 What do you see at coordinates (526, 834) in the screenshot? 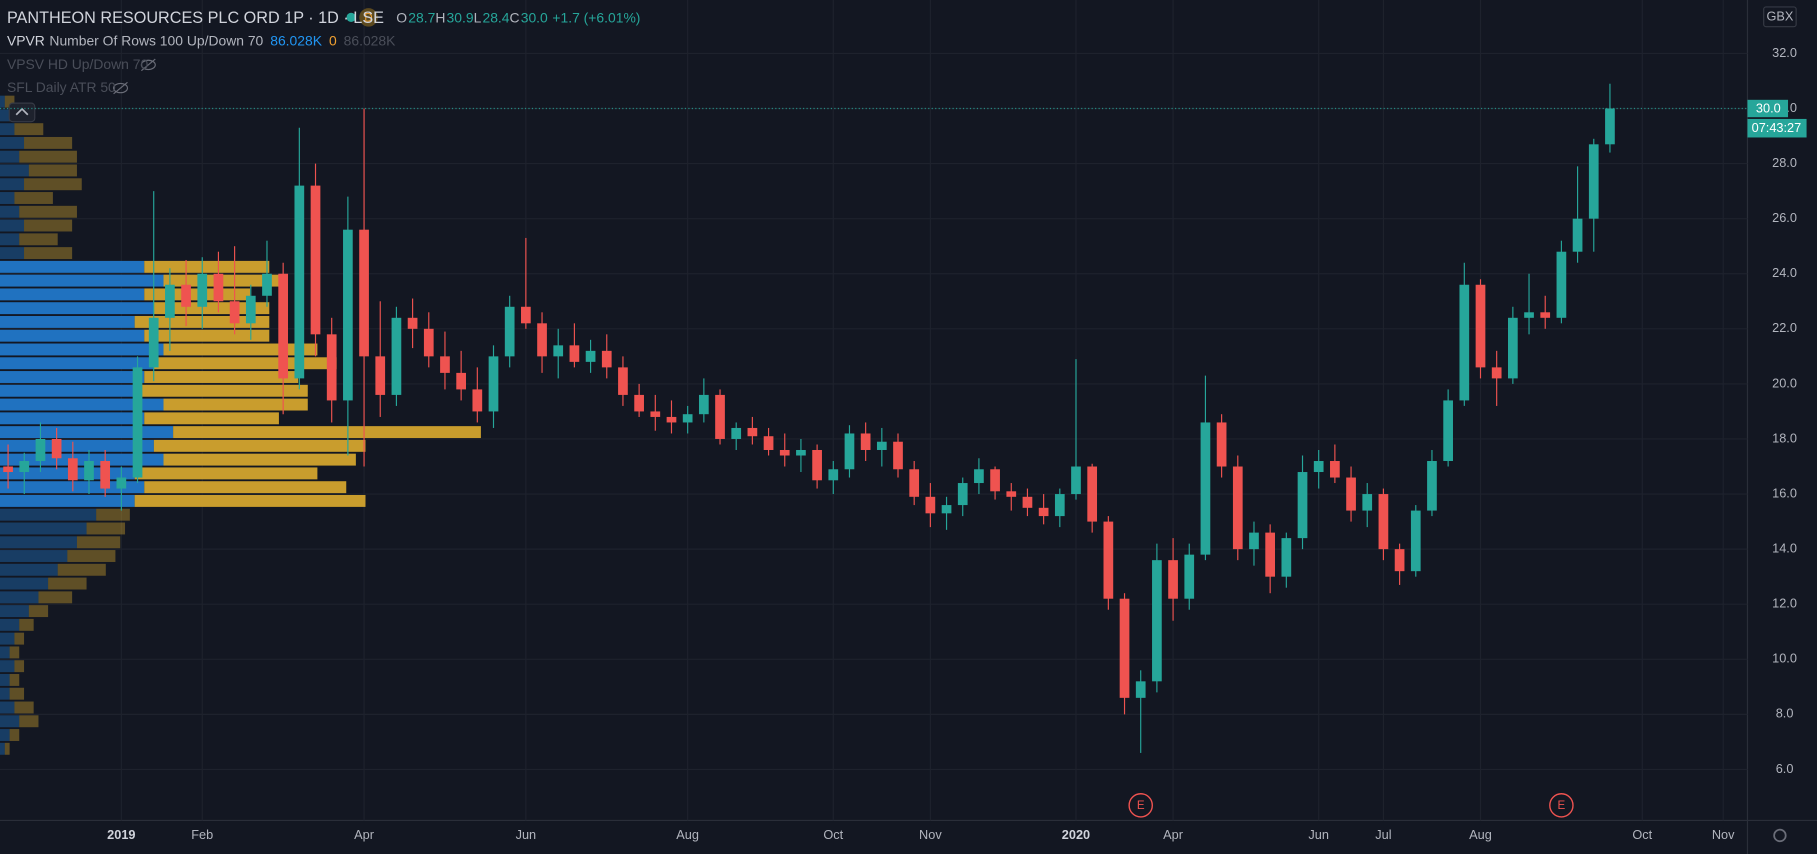
I see `x-tick-label: Jun` at bounding box center [526, 834].